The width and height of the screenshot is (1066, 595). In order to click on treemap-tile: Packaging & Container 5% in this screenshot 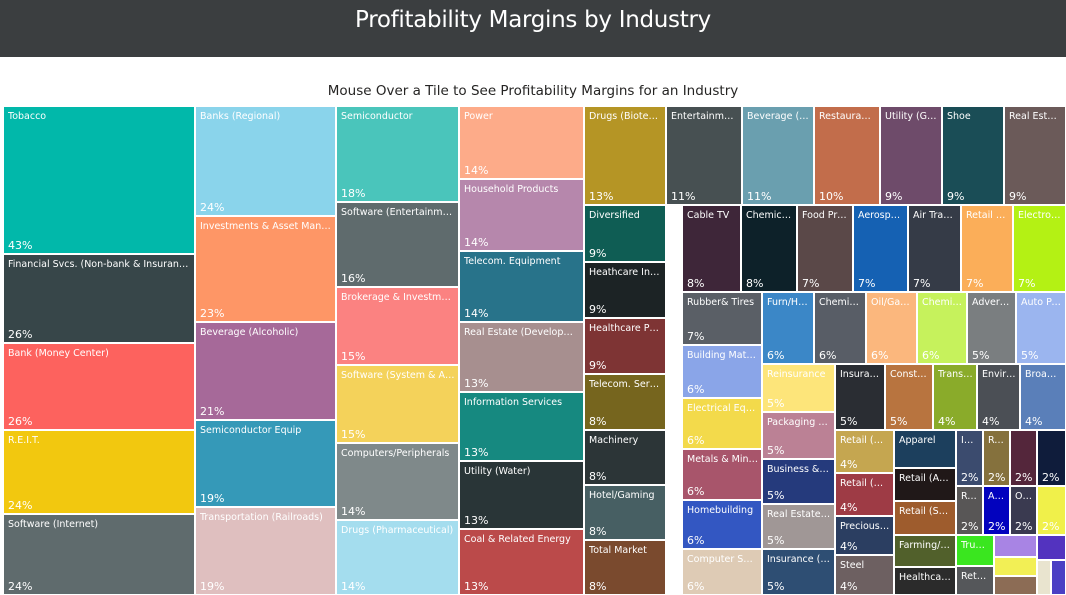, I will do `click(798, 435)`.